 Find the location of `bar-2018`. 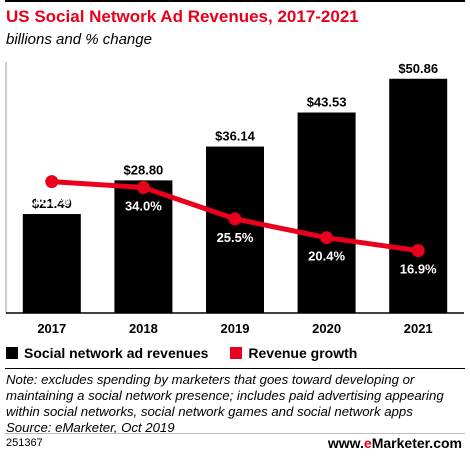

bar-2018 is located at coordinates (143, 246).